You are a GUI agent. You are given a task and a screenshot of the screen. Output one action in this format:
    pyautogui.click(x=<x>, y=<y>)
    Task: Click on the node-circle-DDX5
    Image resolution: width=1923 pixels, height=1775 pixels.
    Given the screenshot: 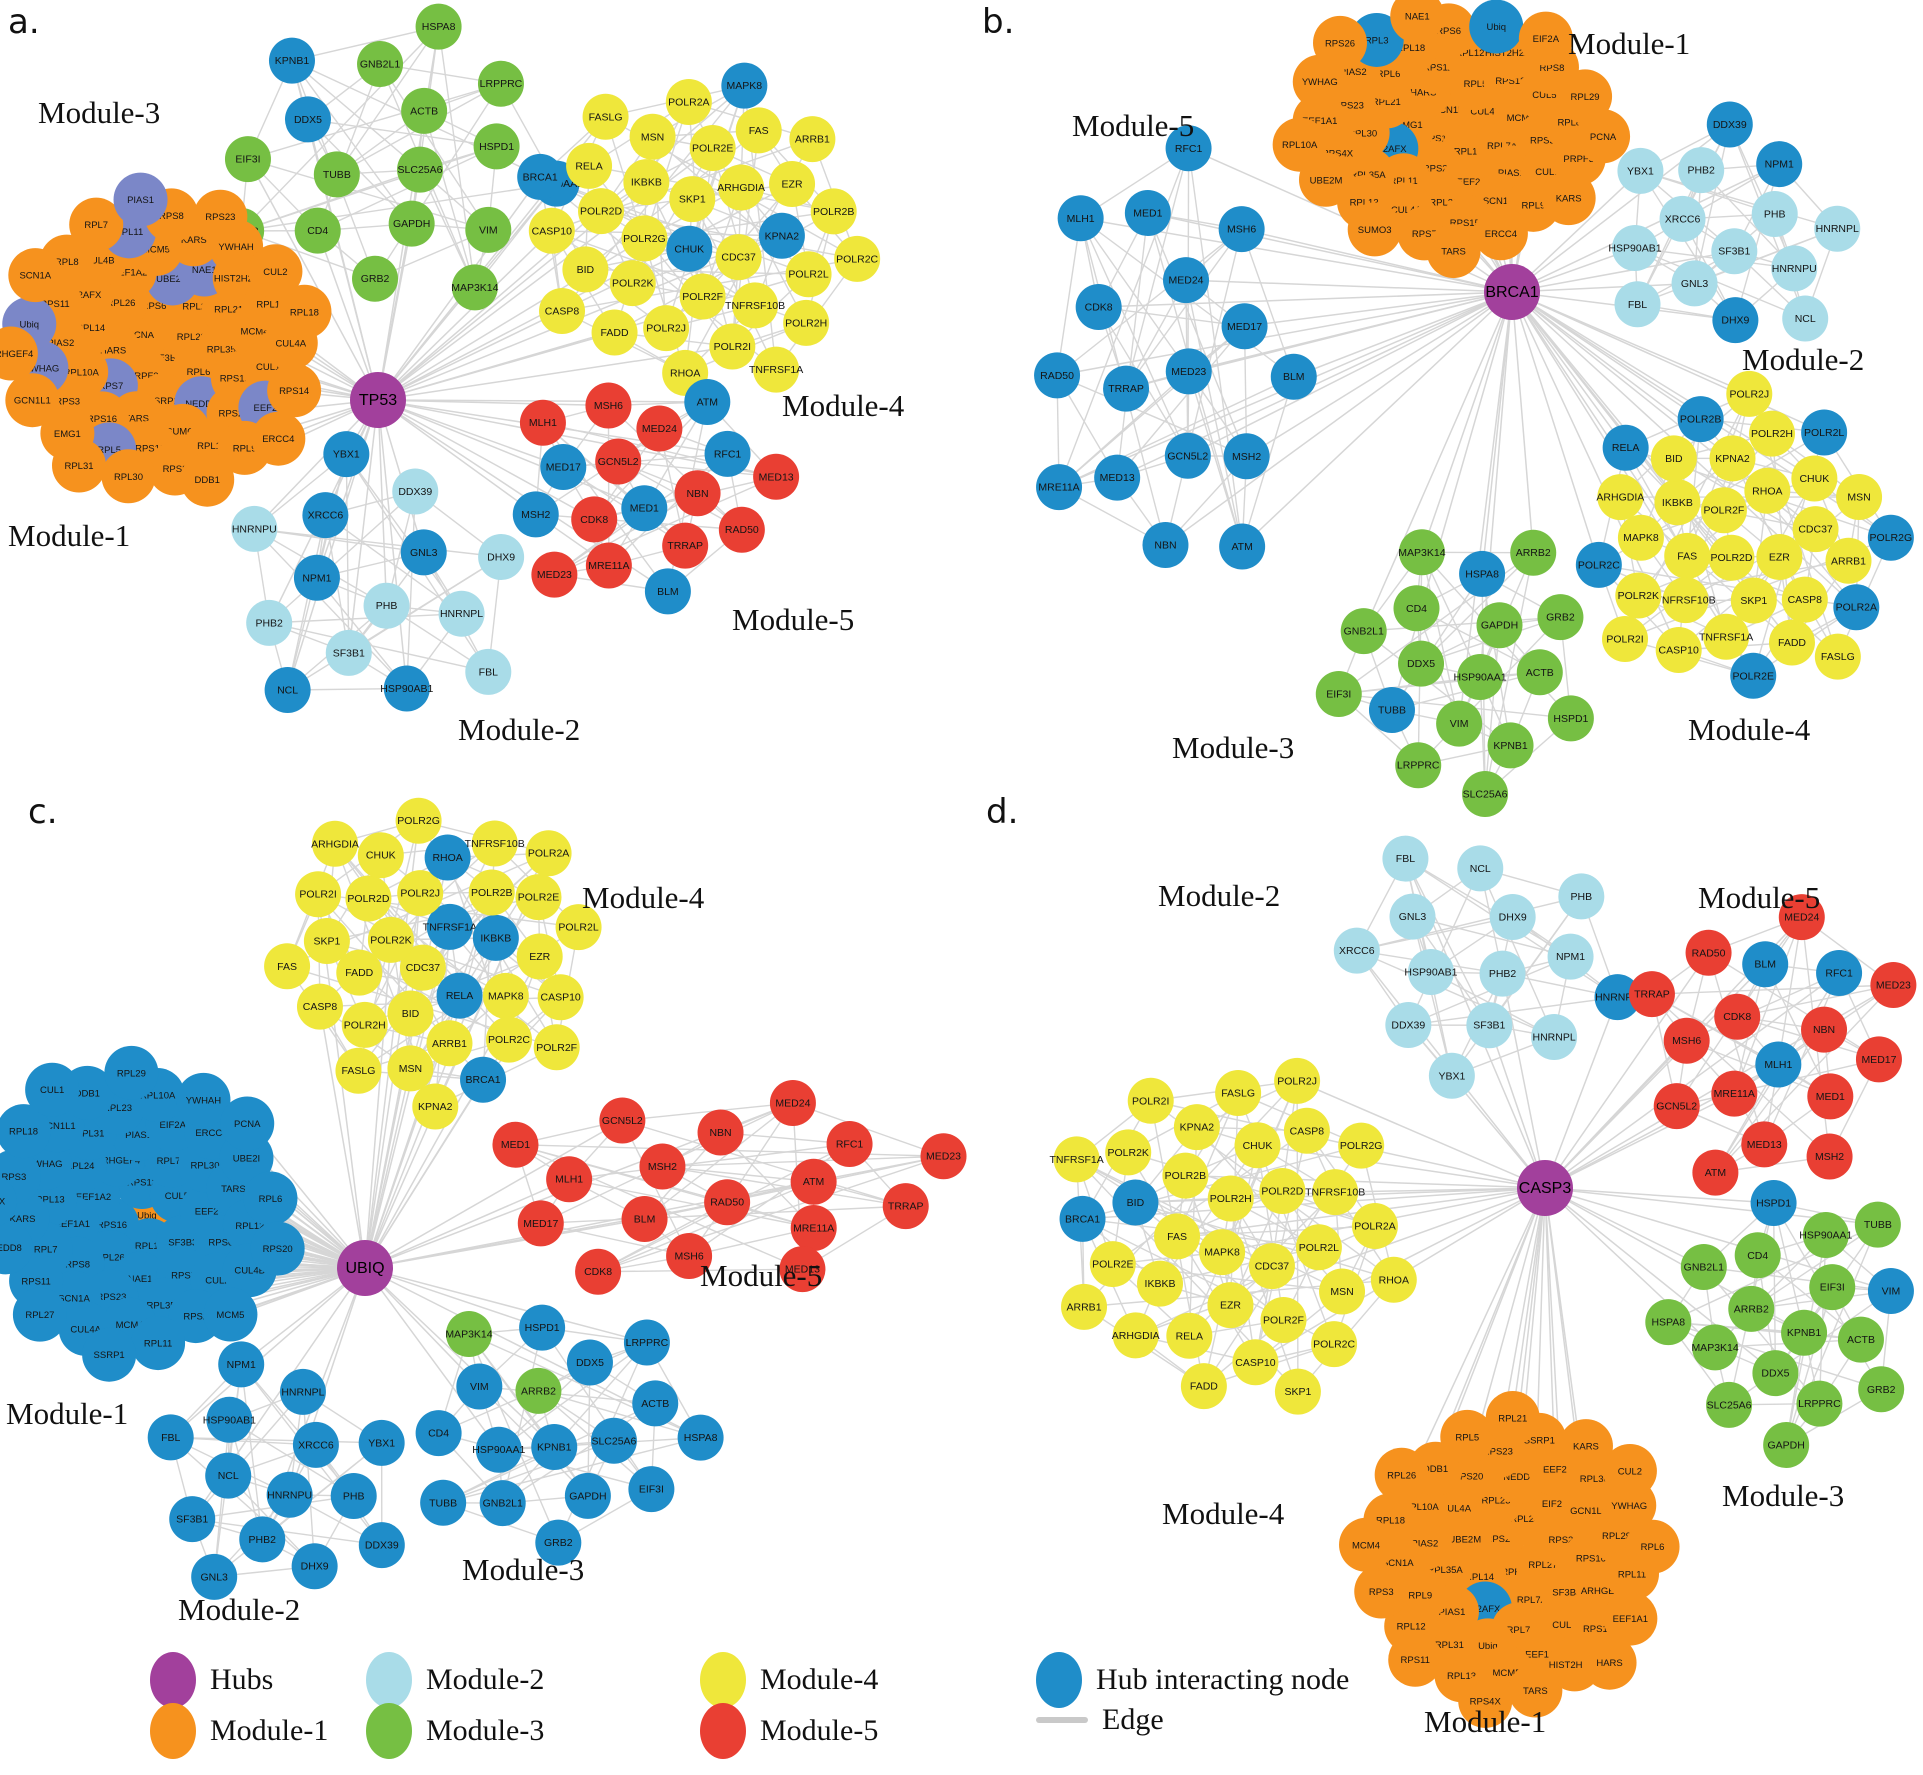 What is the action you would take?
    pyautogui.click(x=1775, y=1373)
    